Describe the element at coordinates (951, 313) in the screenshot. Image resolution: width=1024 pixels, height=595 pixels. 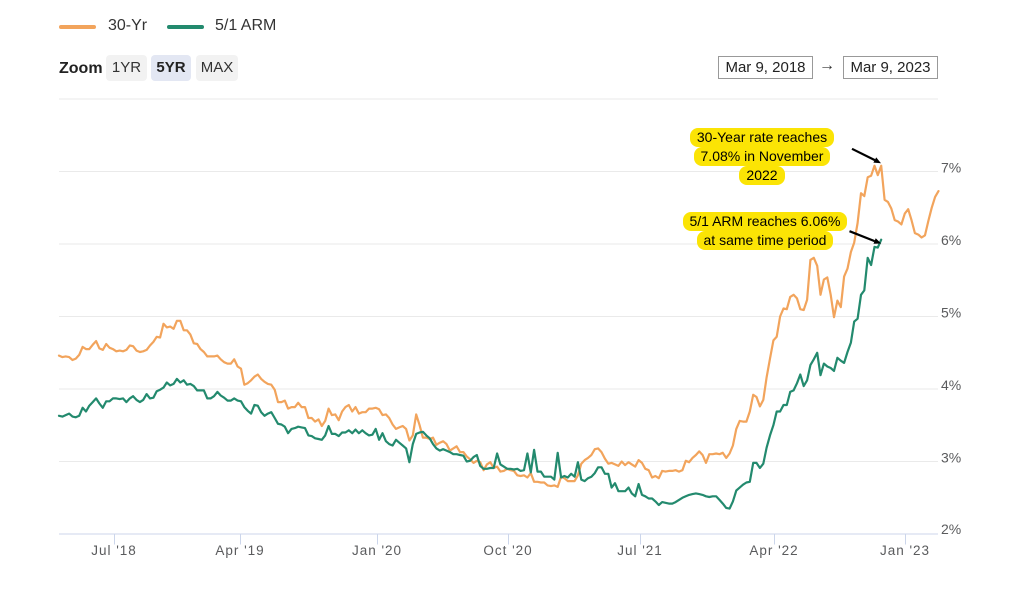
I see `svg-text: 5%` at that location.